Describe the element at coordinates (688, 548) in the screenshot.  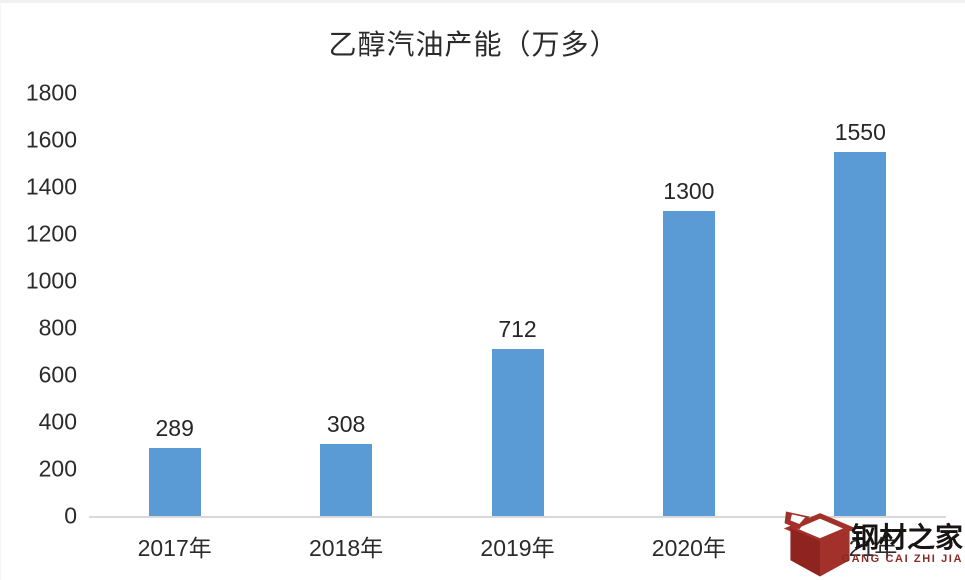
I see `x-axis-tick-label: 2020年` at that location.